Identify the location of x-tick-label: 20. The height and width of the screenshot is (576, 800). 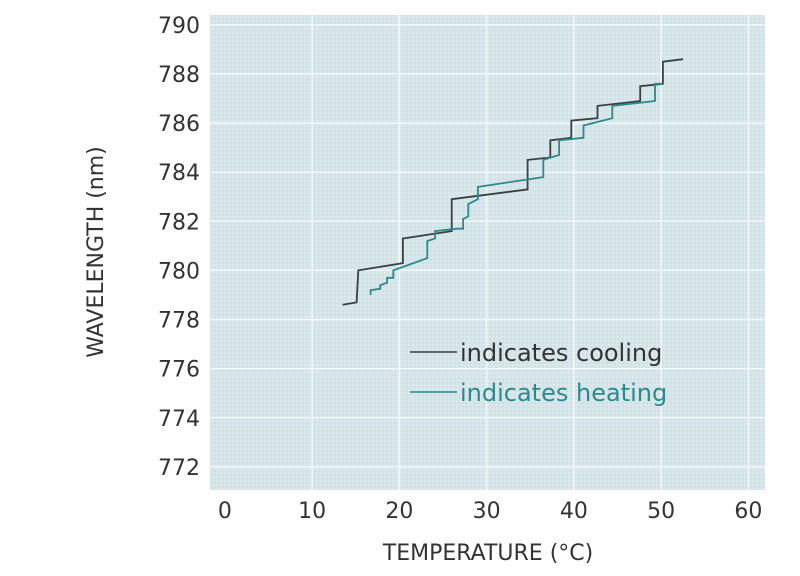
(399, 511).